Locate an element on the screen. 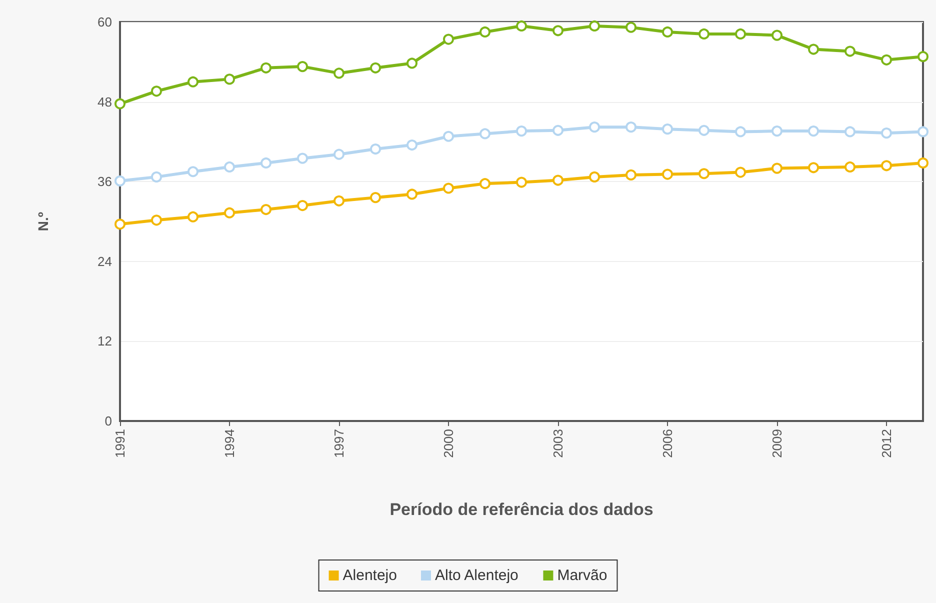 This screenshot has width=936, height=603. legend-label: Alentejo is located at coordinates (369, 575).